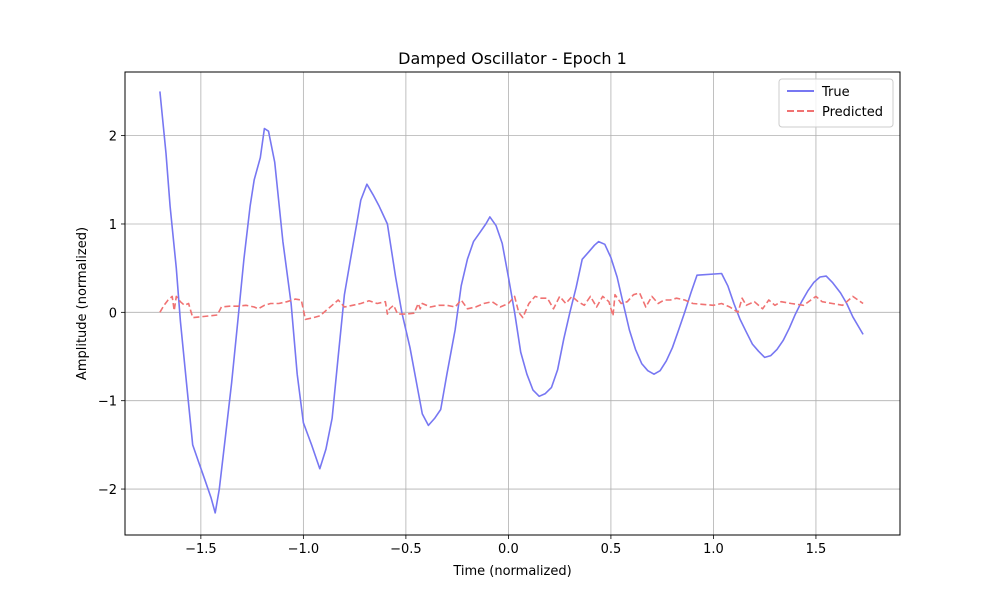  Describe the element at coordinates (713, 549) in the screenshot. I see `x-tick-label: 1.0` at that location.